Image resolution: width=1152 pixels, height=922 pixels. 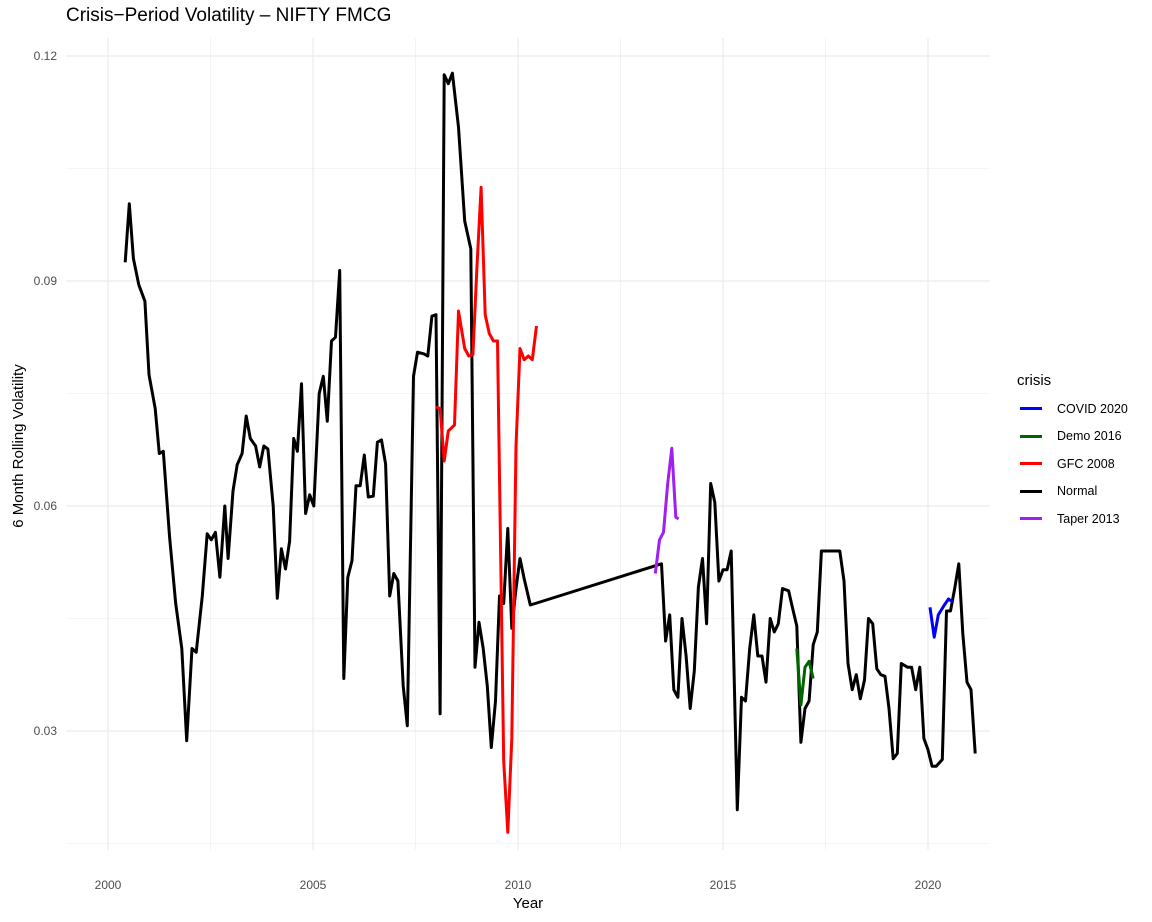 I want to click on series-line-gfc-2008, so click(x=486, y=509).